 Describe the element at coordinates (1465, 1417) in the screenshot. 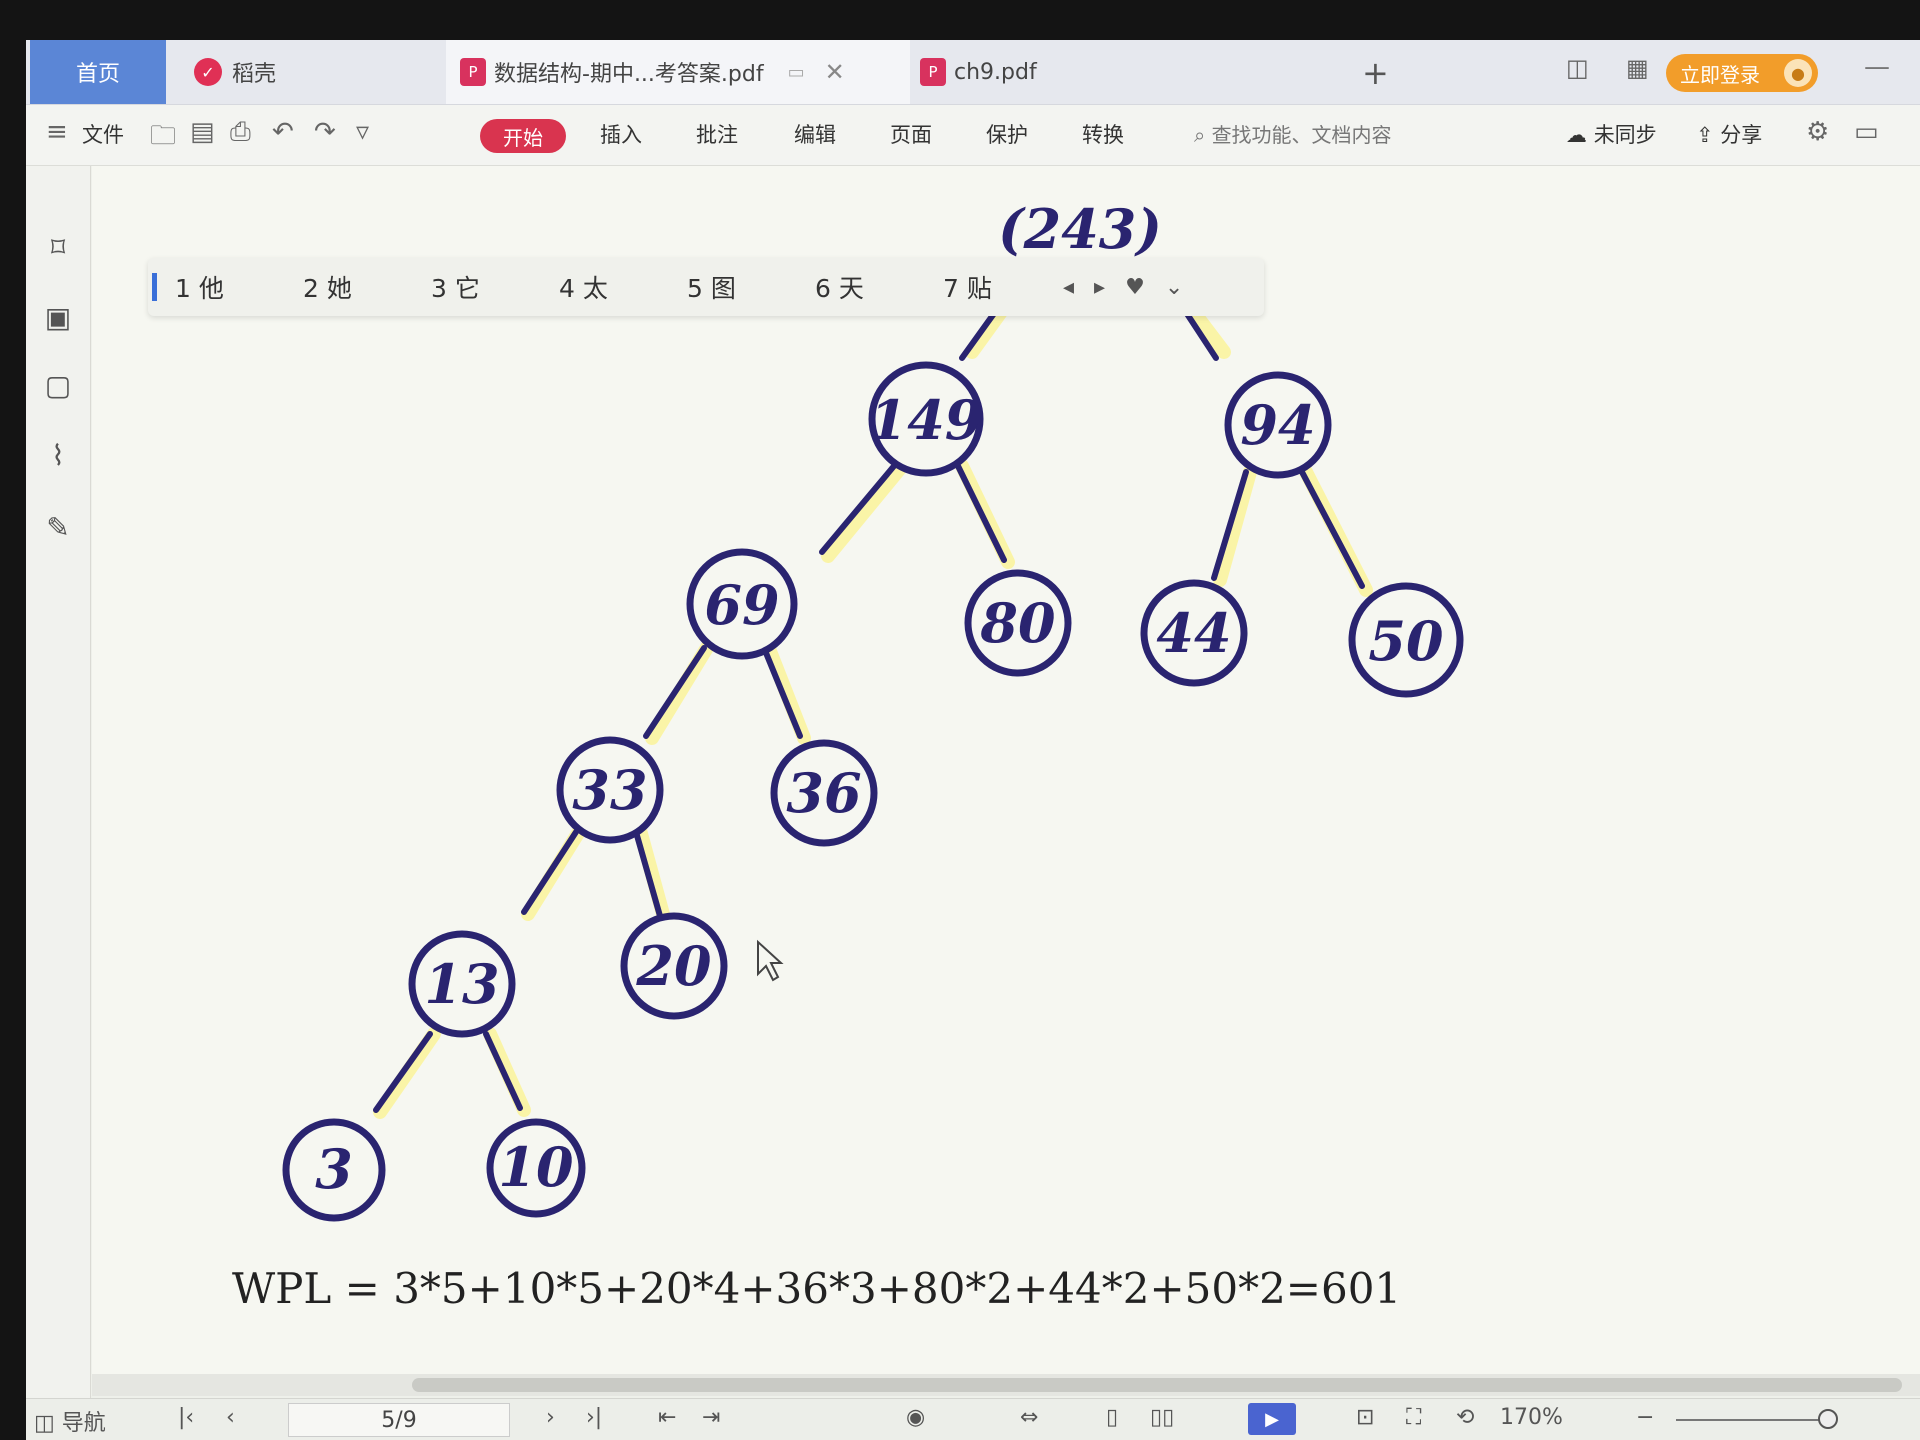

I see `rotate-icon: ⟲` at that location.